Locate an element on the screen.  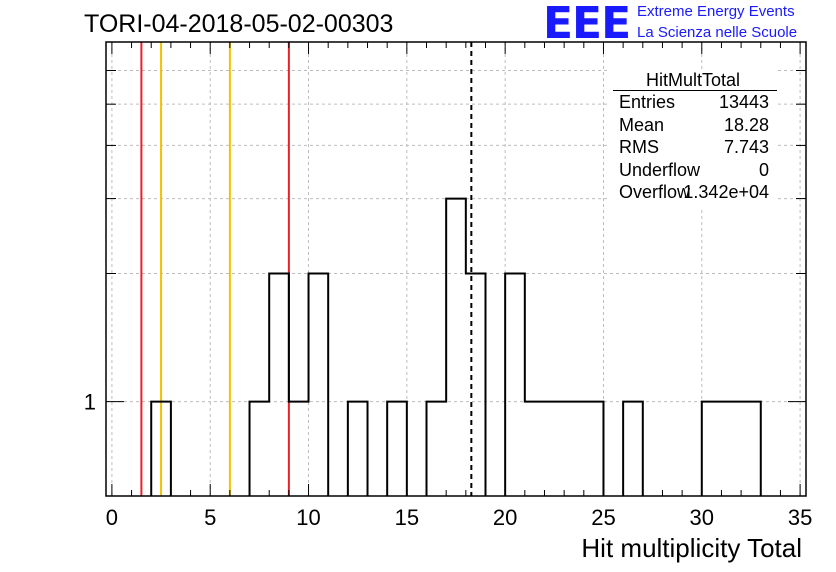
stats-value: 7.743 is located at coordinates (746, 147).